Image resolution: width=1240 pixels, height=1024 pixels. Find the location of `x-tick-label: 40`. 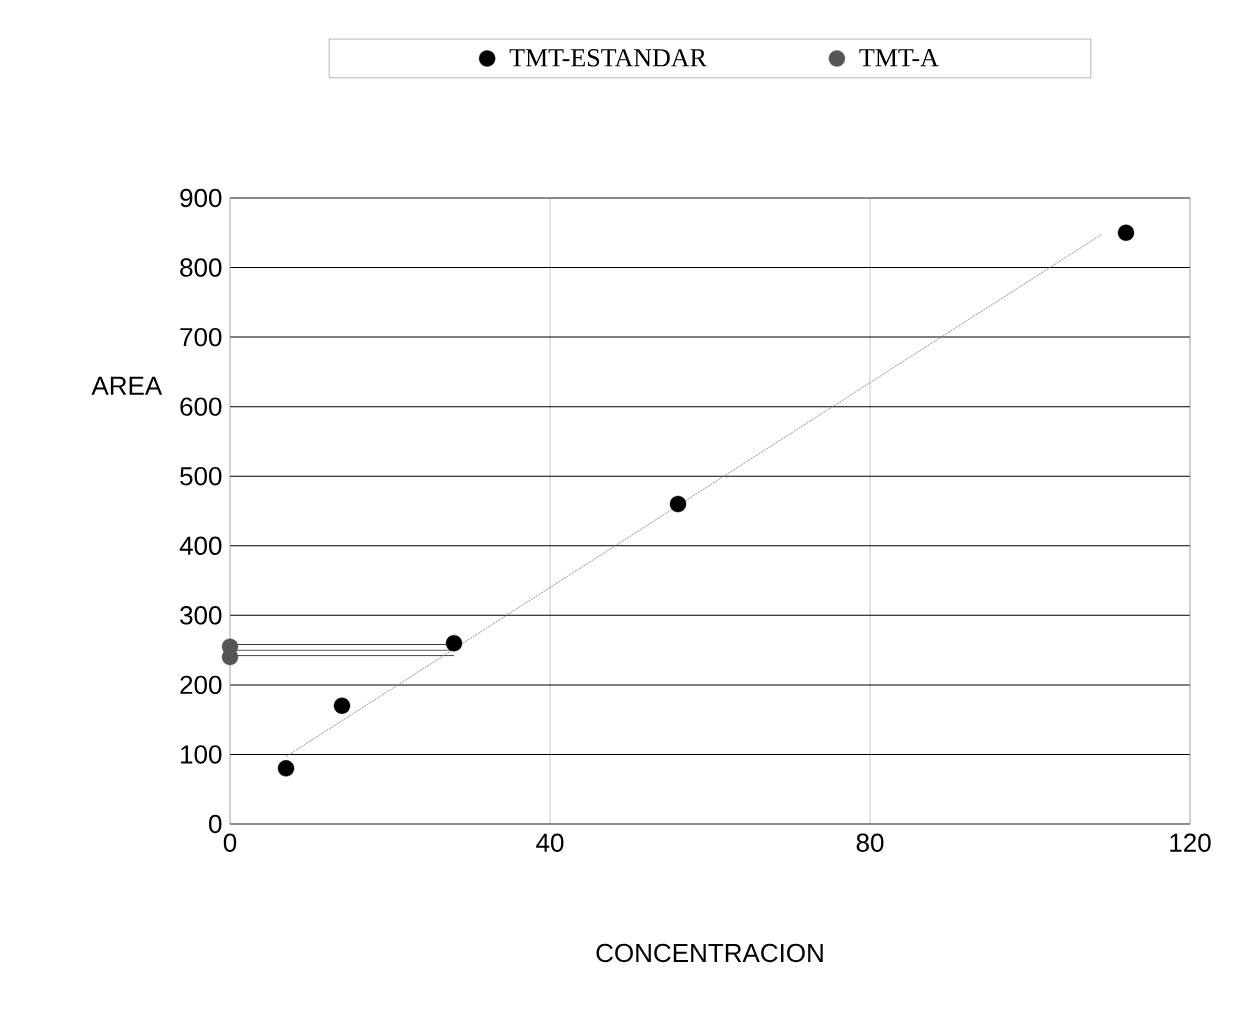

x-tick-label: 40 is located at coordinates (550, 842).